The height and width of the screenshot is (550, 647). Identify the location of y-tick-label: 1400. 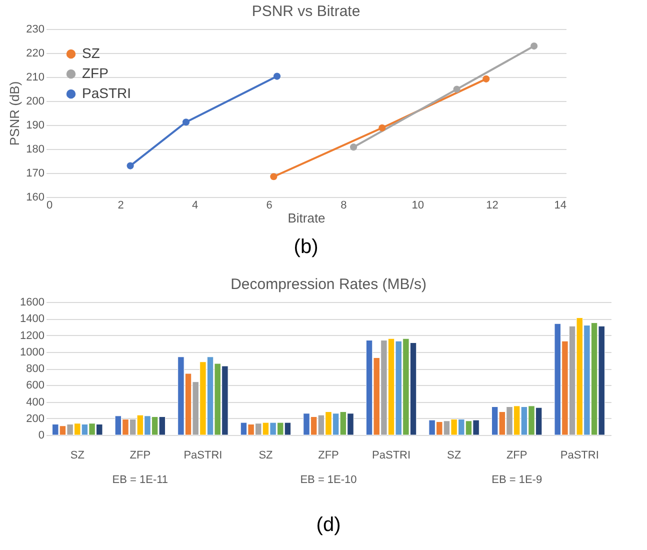
(32, 319).